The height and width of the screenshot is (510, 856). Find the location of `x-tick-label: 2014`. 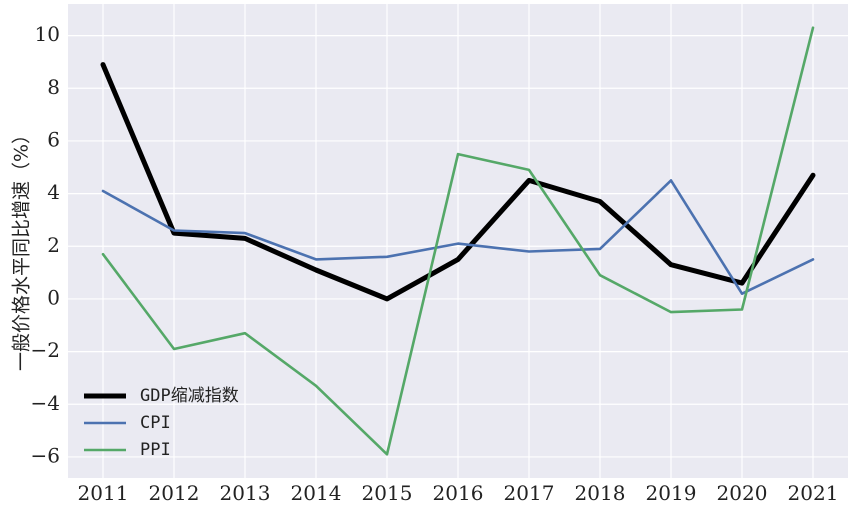

x-tick-label: 2014 is located at coordinates (316, 493).